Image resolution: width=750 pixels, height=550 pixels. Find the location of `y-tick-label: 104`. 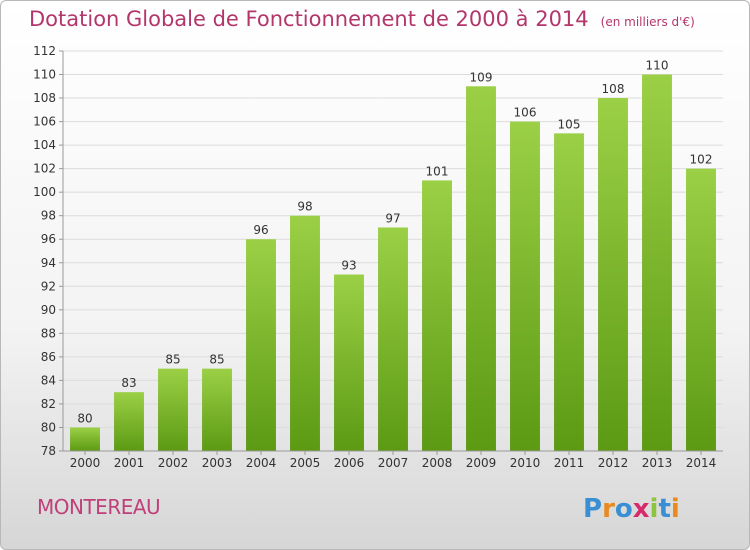

y-tick-label: 104 is located at coordinates (44, 145).